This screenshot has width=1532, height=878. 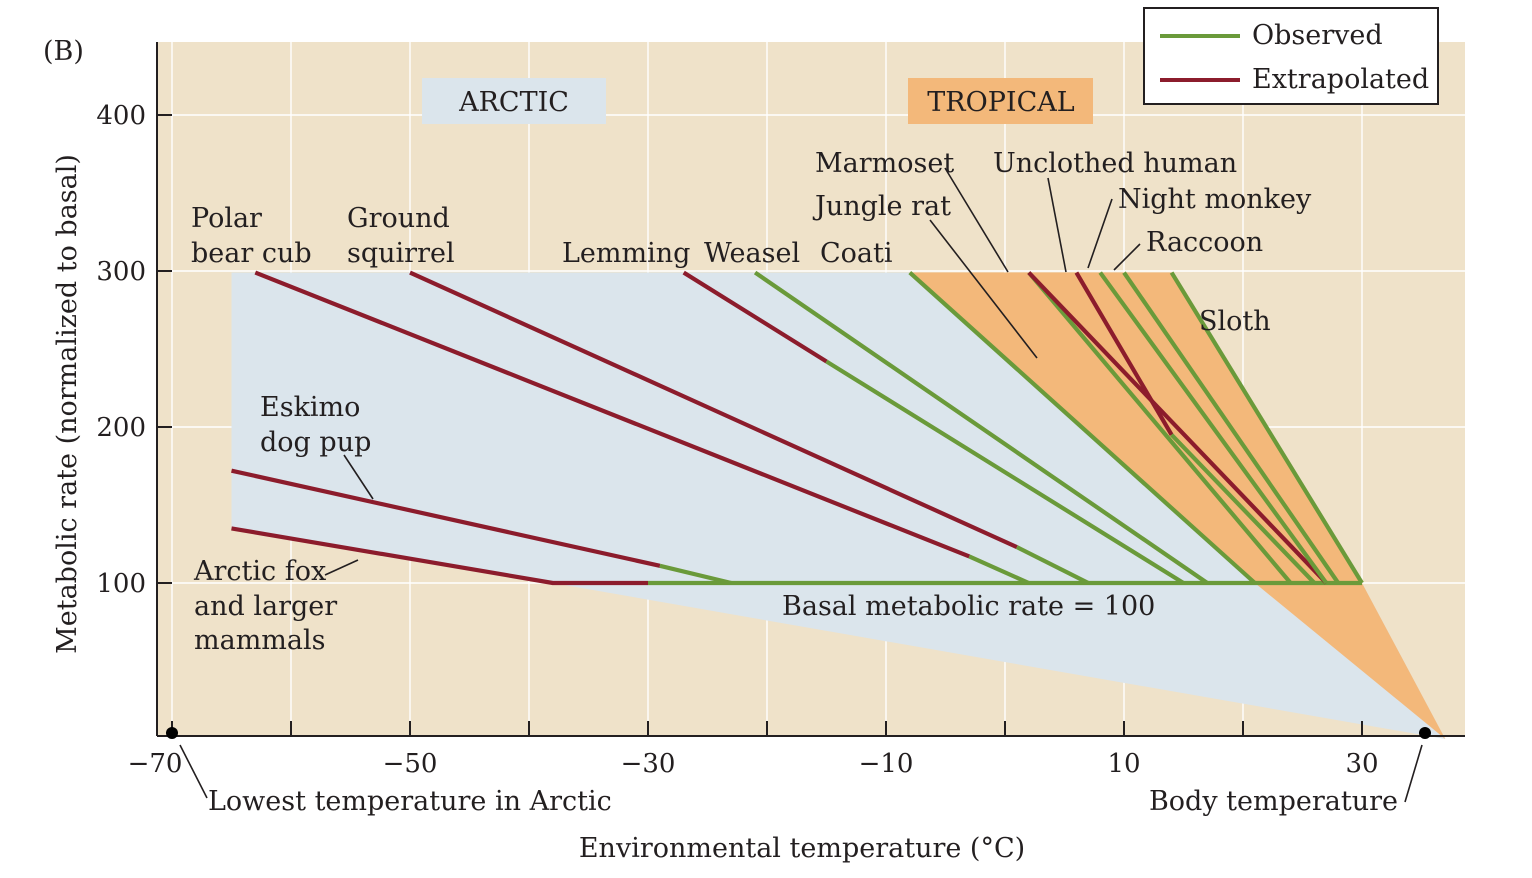 I want to click on legend-box, so click(x=1291, y=56).